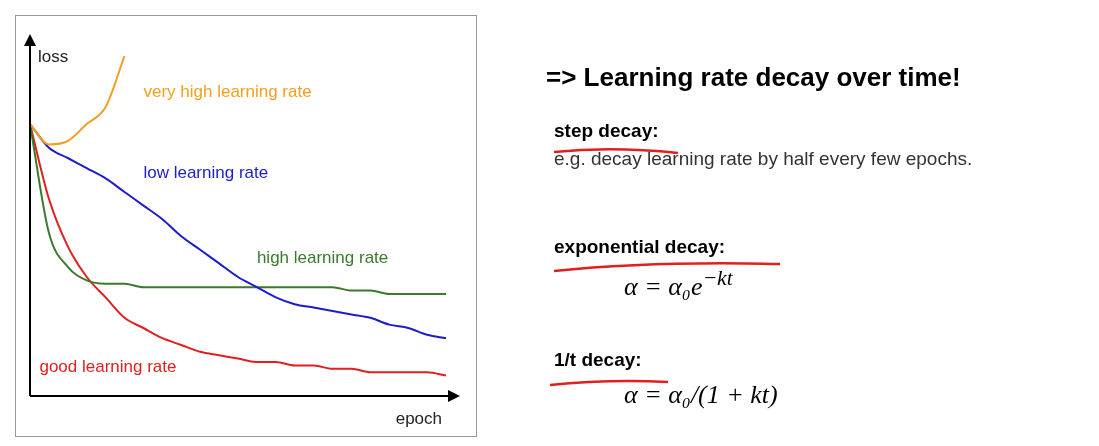 This screenshot has height=446, width=1099. What do you see at coordinates (640, 247) in the screenshot?
I see `text: exponential decay:` at bounding box center [640, 247].